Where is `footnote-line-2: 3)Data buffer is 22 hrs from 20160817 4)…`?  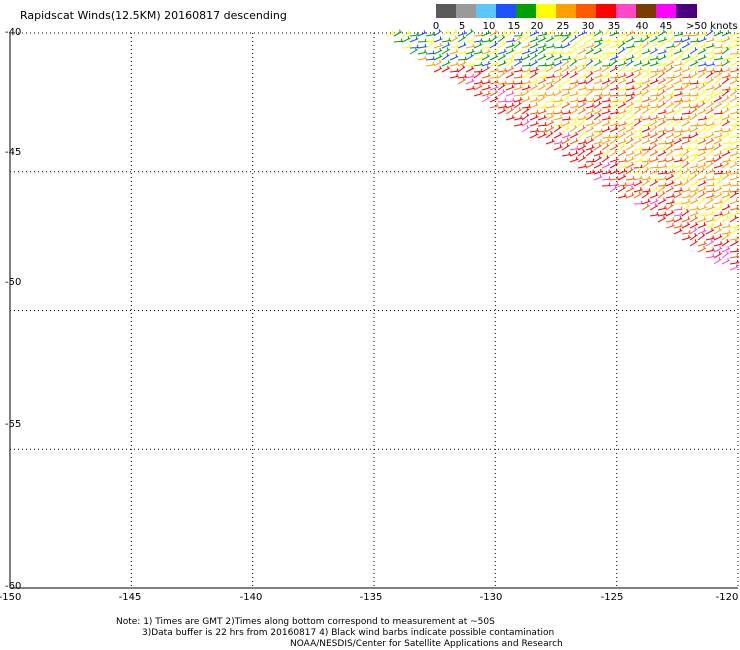
footnote-line-2: 3)Data buffer is 22 hrs from 20160817 4)… is located at coordinates (348, 633).